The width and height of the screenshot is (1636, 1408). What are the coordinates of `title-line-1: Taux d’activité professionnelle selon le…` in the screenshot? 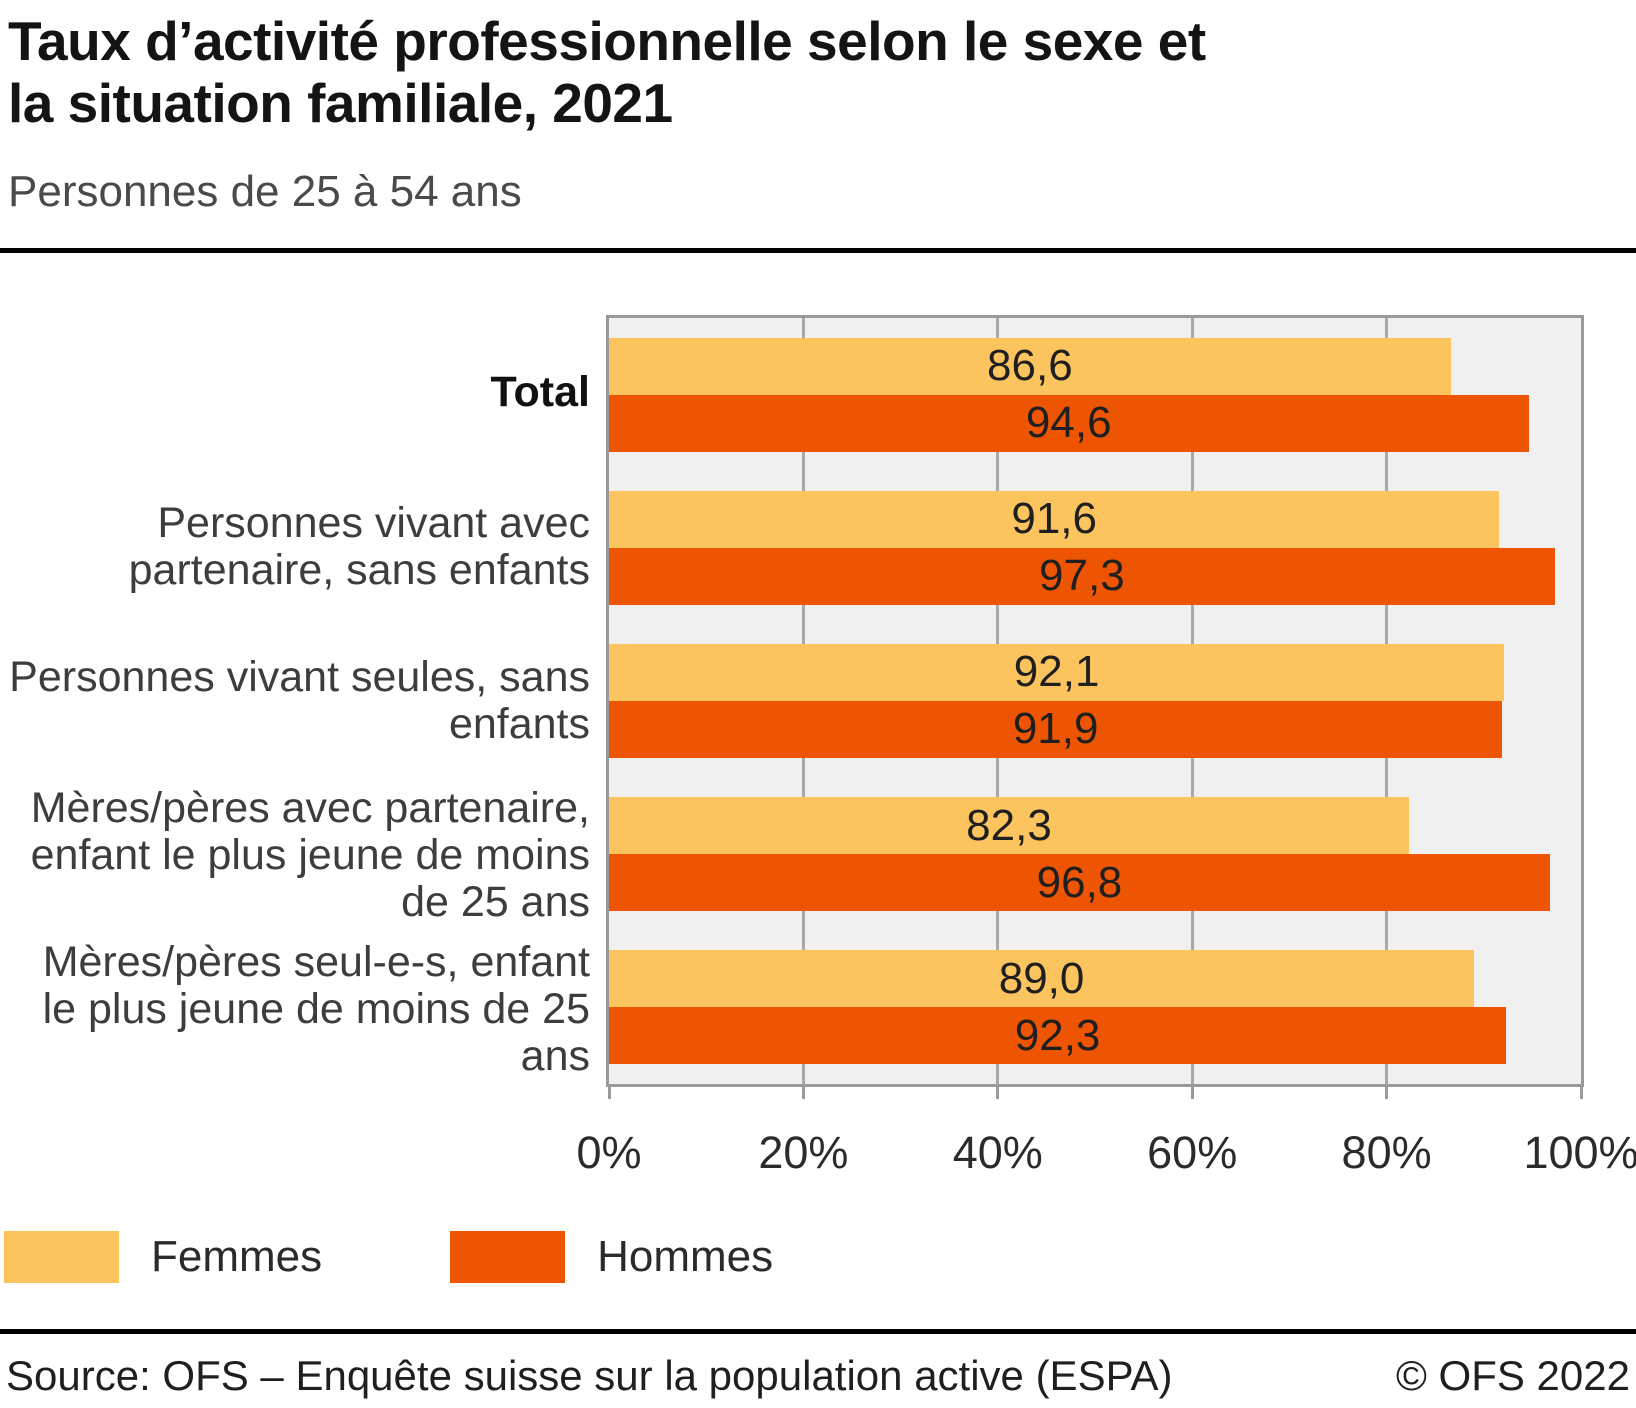 It's located at (607, 41).